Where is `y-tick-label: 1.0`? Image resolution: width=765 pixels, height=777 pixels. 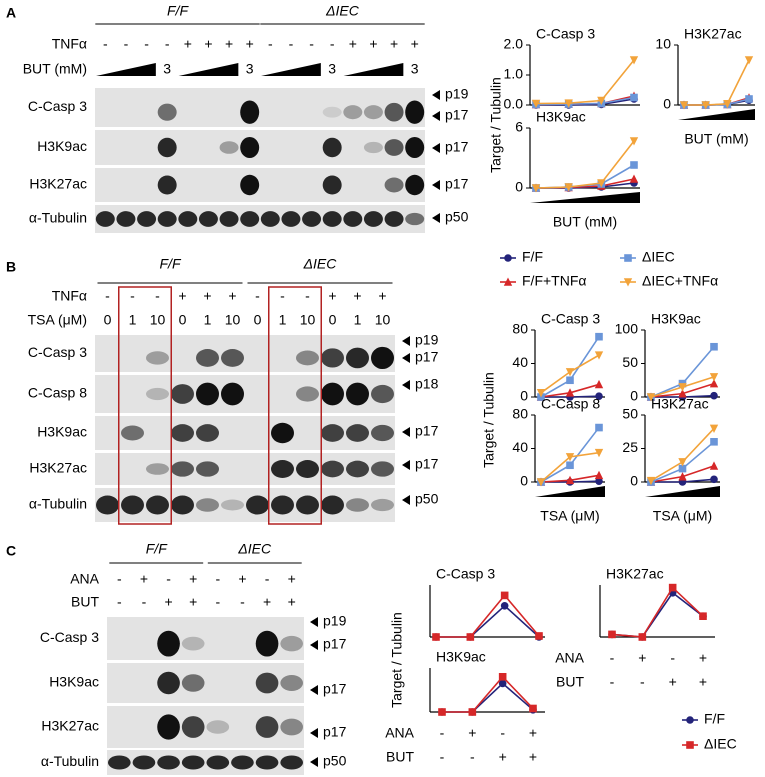 y-tick-label: 1.0 is located at coordinates (514, 74).